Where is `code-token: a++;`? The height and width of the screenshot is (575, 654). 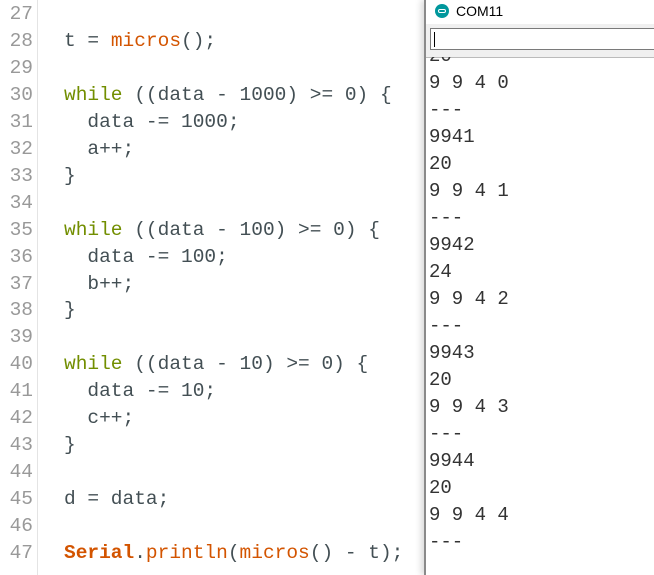
code-token: a++; is located at coordinates (99, 148).